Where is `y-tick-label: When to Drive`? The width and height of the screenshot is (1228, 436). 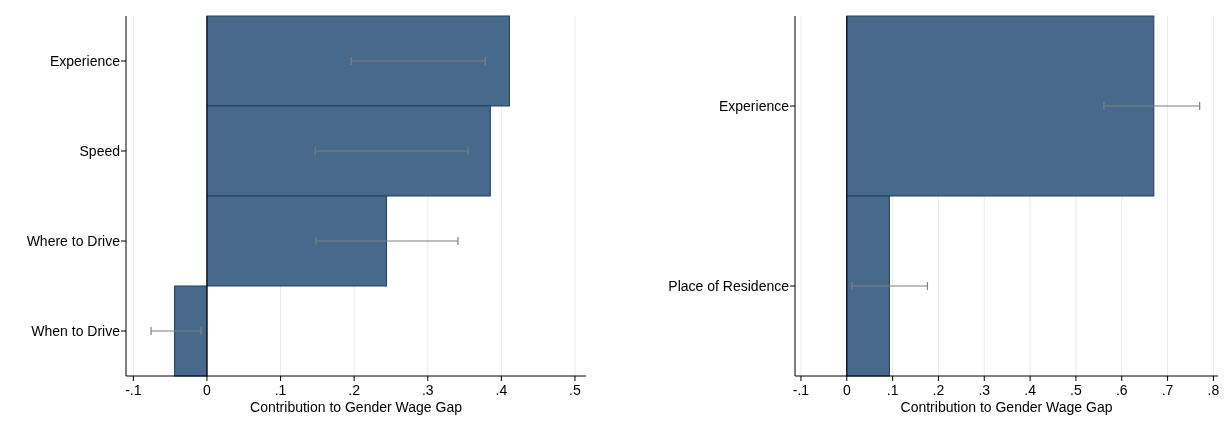
y-tick-label: When to Drive is located at coordinates (76, 330).